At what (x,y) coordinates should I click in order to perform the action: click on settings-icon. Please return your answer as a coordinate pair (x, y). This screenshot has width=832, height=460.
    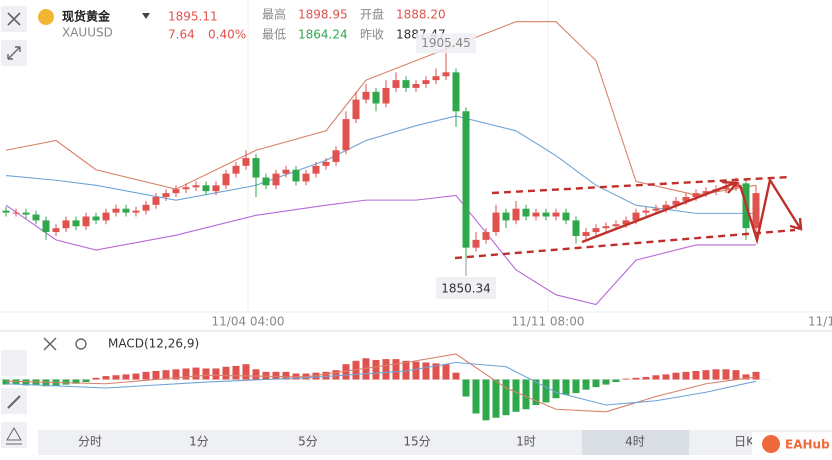
    Looking at the image, I should click on (81, 344).